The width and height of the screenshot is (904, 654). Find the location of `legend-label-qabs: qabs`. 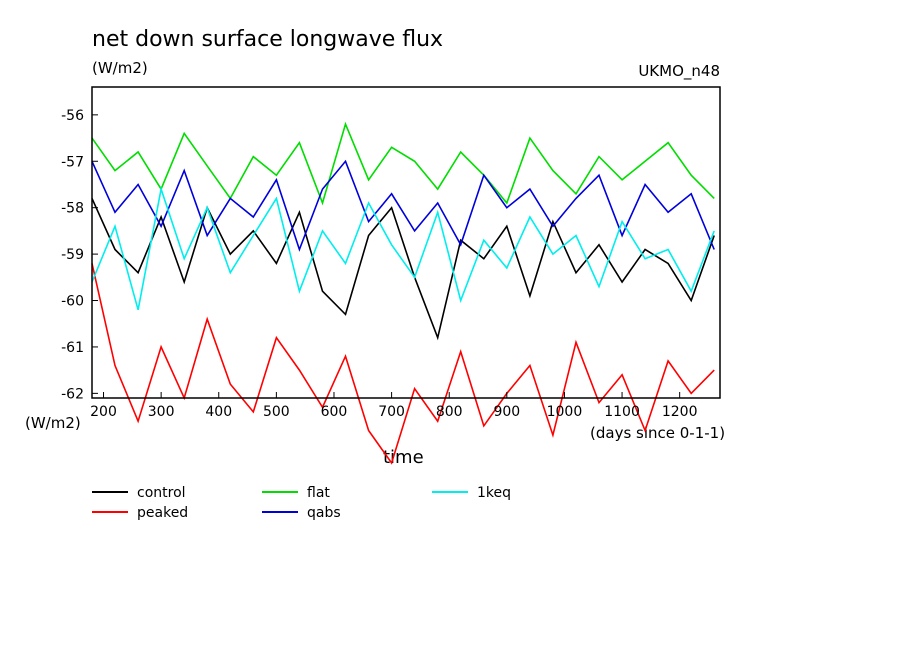

legend-label-qabs: qabs is located at coordinates (324, 513).